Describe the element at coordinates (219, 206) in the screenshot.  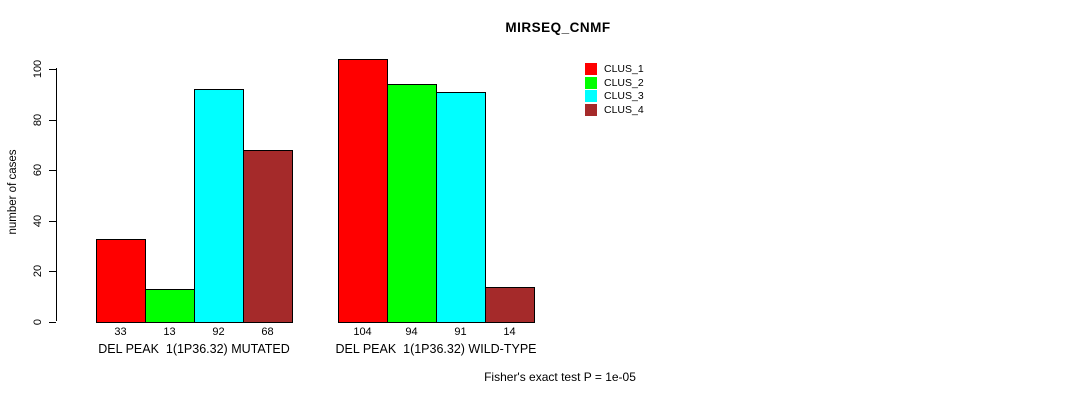
I see `bar-clus_3-group1` at that location.